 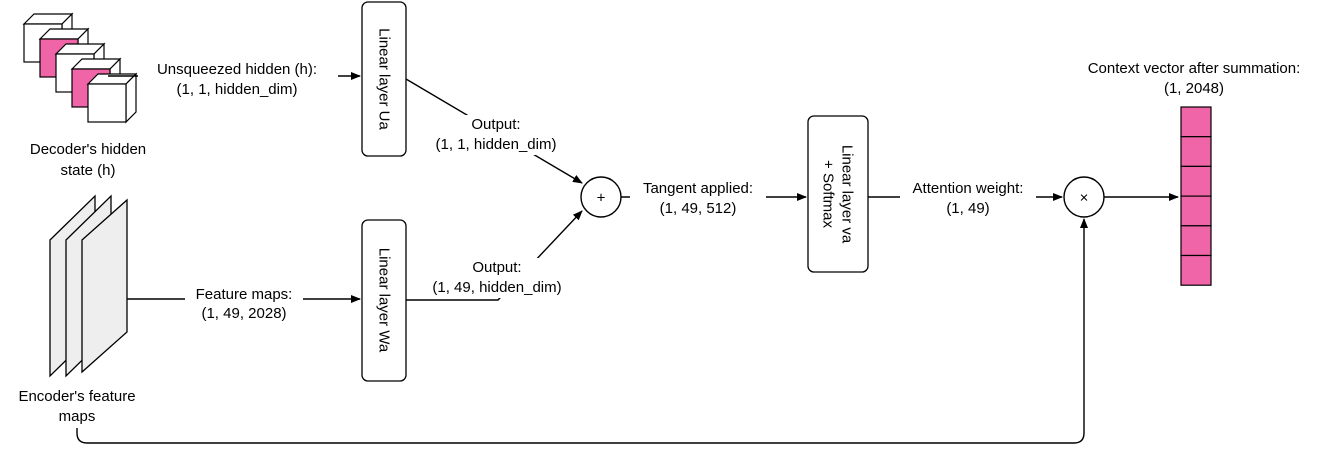 What do you see at coordinates (107, 103) in the screenshot?
I see `cube-front` at bounding box center [107, 103].